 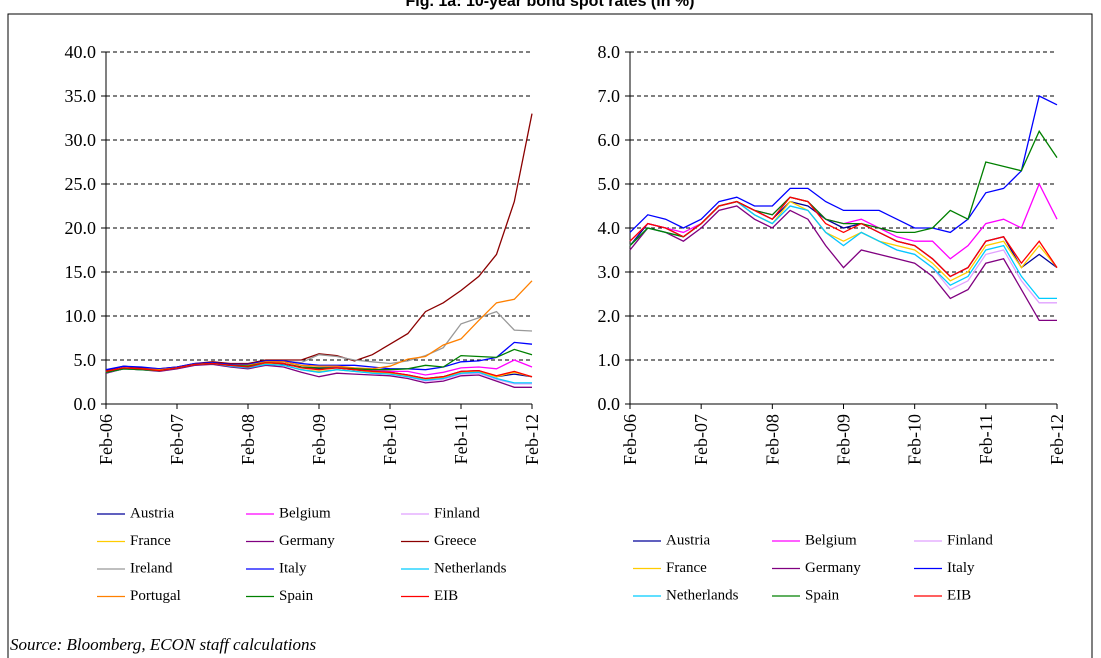 What do you see at coordinates (81, 228) in the screenshot?
I see `y-tick-label: 20.0` at bounding box center [81, 228].